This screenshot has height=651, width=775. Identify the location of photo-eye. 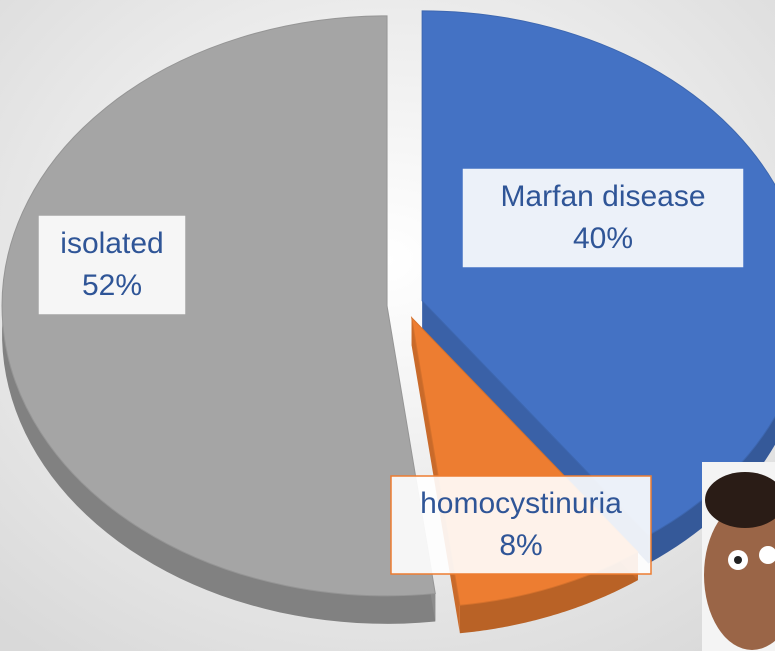
(767, 555).